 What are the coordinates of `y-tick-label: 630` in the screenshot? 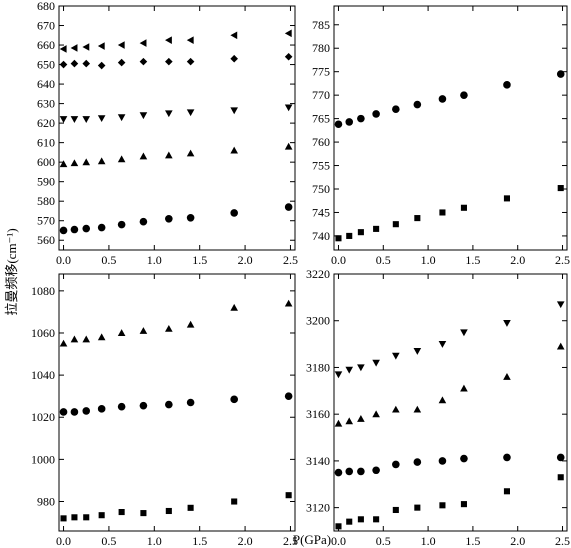 It's located at (46, 104).